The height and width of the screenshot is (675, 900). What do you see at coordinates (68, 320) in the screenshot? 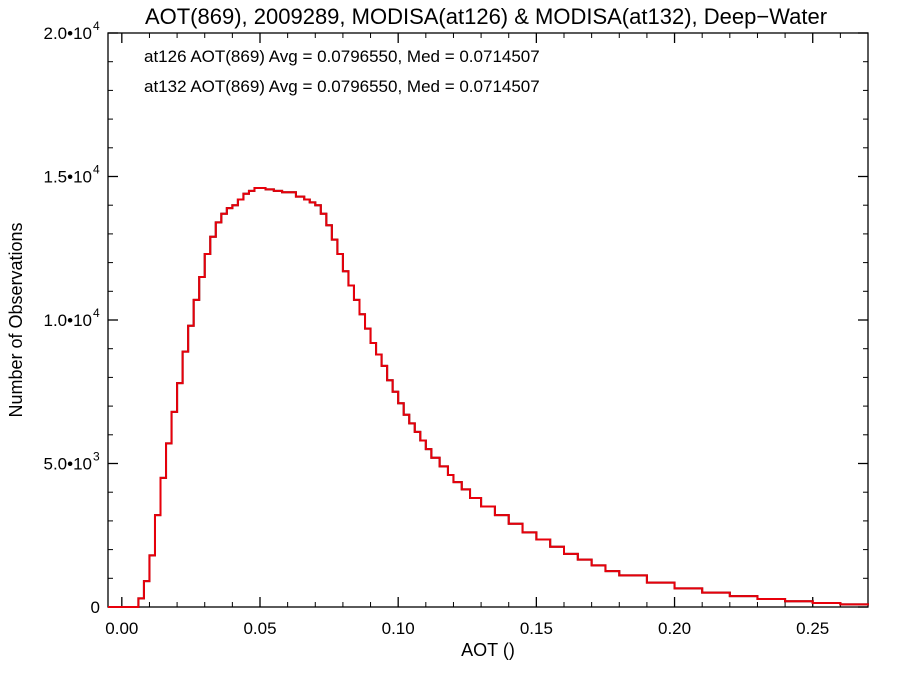
I see `y-tick-label: 1.0•10` at bounding box center [68, 320].